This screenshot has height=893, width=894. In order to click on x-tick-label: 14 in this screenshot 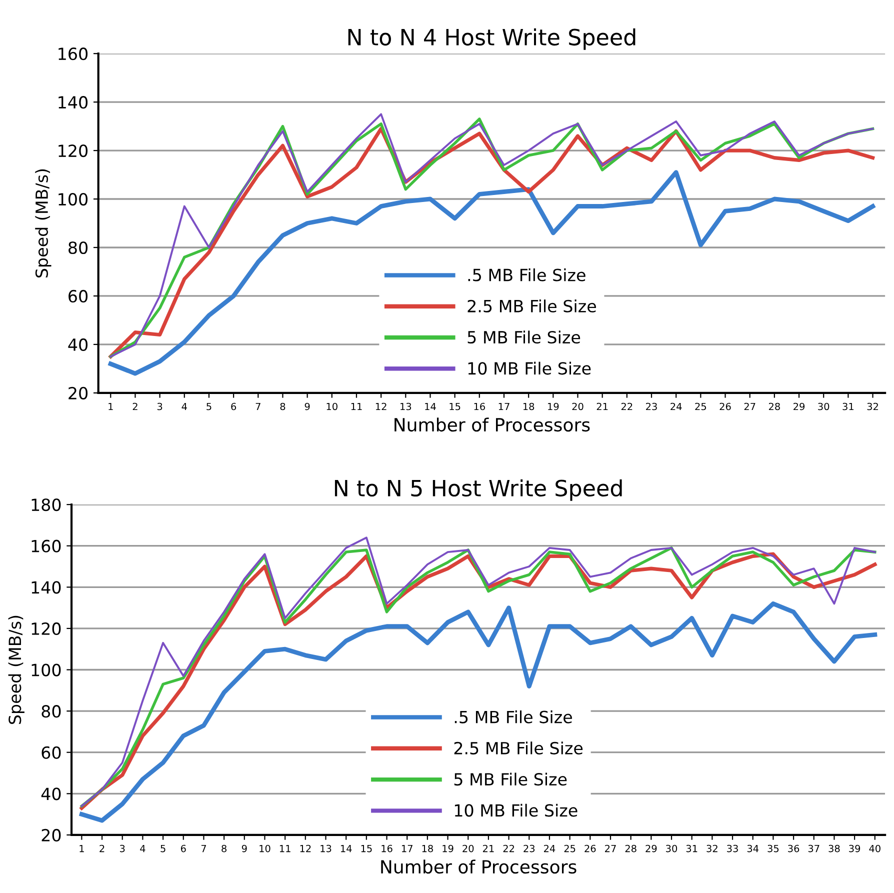, I will do `click(346, 848)`.